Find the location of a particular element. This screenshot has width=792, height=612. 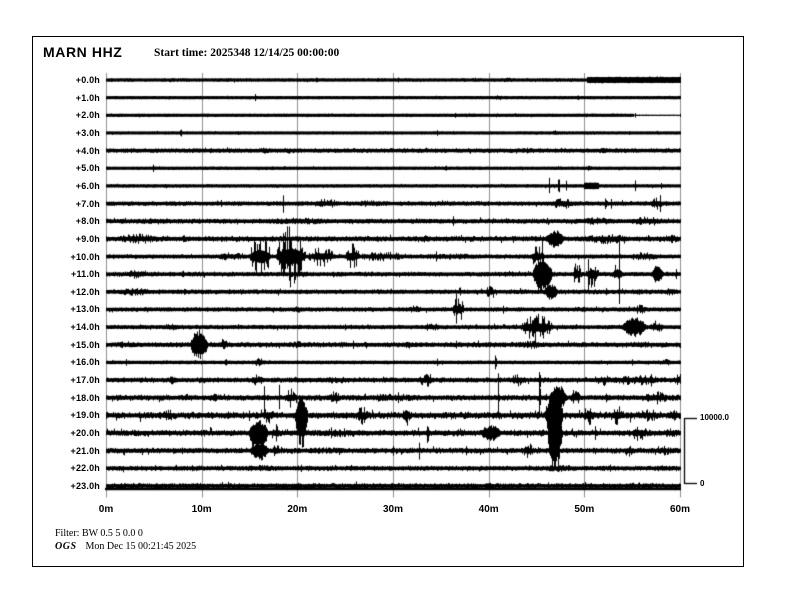

row-label: +22.0h is located at coordinates (85, 468).